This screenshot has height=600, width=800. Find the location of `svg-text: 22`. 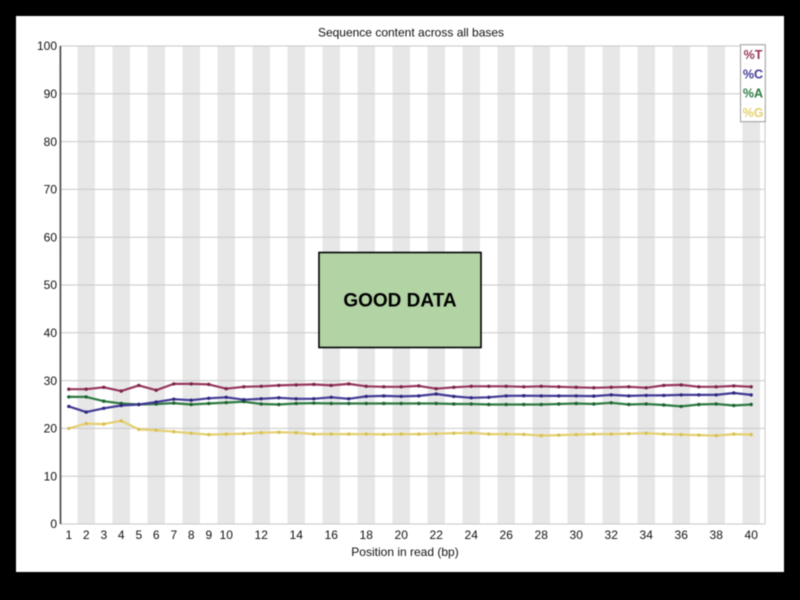

svg-text: 22 is located at coordinates (437, 535).